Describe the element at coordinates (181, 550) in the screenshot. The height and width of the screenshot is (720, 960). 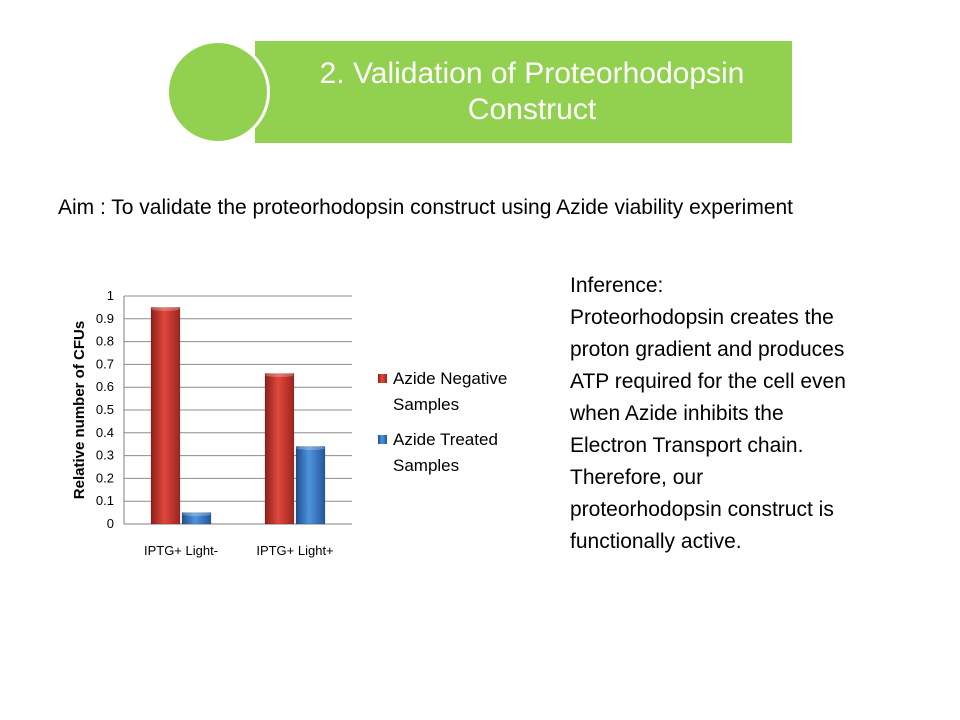
I see `x-tick-label: IPTG+ Light-` at that location.